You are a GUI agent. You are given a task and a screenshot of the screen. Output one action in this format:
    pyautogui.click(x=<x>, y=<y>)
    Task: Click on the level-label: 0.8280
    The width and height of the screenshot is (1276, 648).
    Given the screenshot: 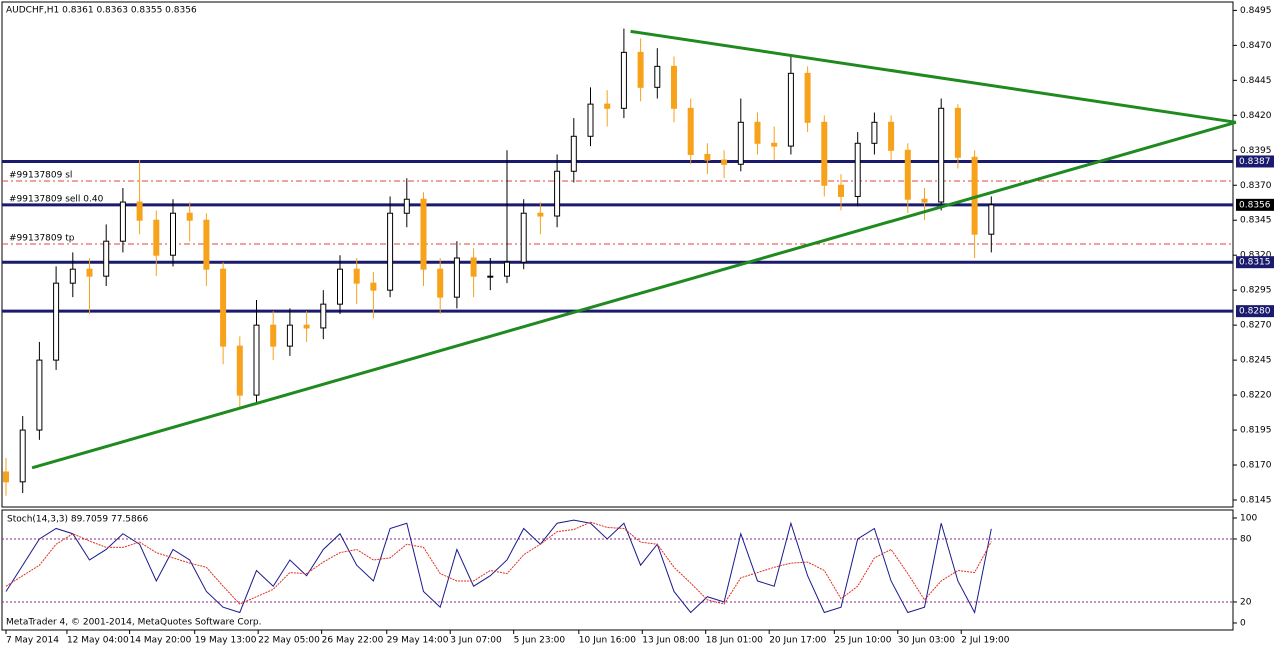 What is the action you would take?
    pyautogui.click(x=1255, y=312)
    